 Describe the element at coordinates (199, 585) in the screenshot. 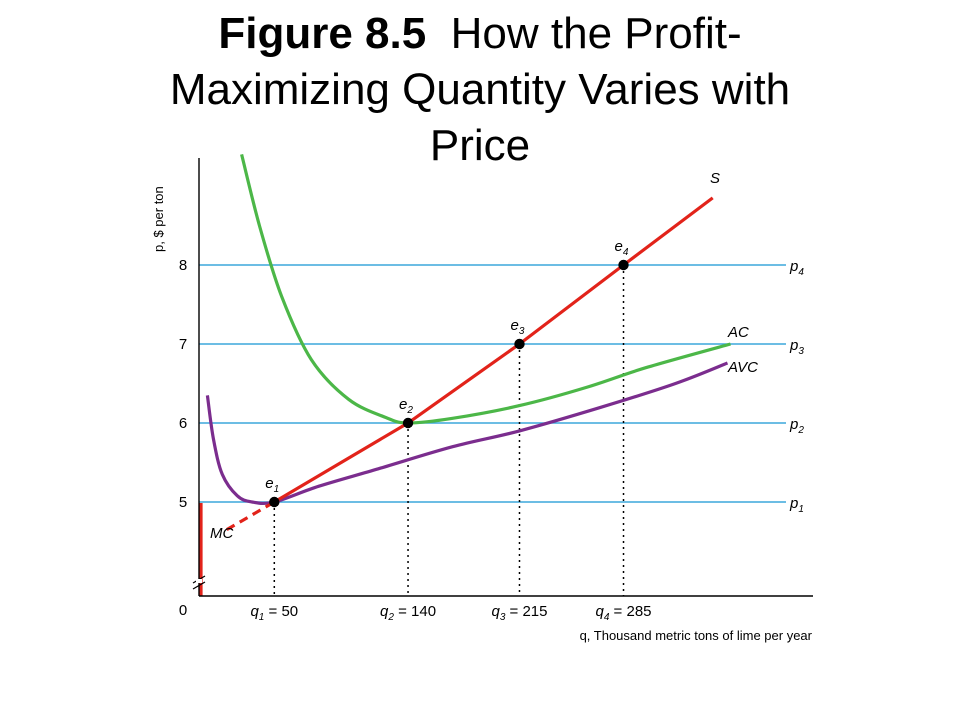

I see `axis-break-mark-lower` at that location.